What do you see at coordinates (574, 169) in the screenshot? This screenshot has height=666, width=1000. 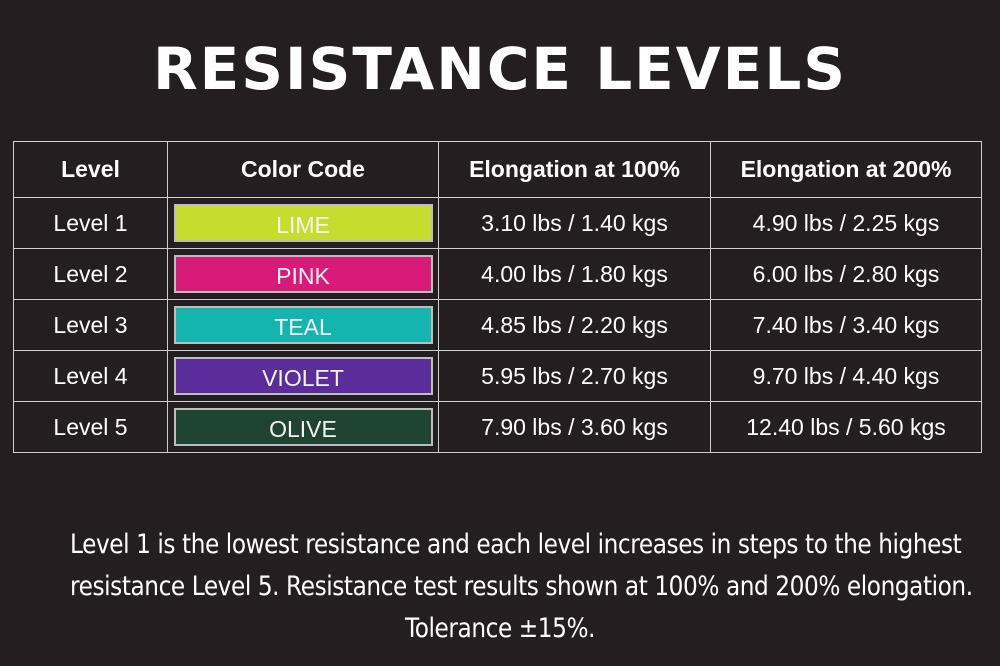 I see `header-elongation-100: Elongation at 100%` at bounding box center [574, 169].